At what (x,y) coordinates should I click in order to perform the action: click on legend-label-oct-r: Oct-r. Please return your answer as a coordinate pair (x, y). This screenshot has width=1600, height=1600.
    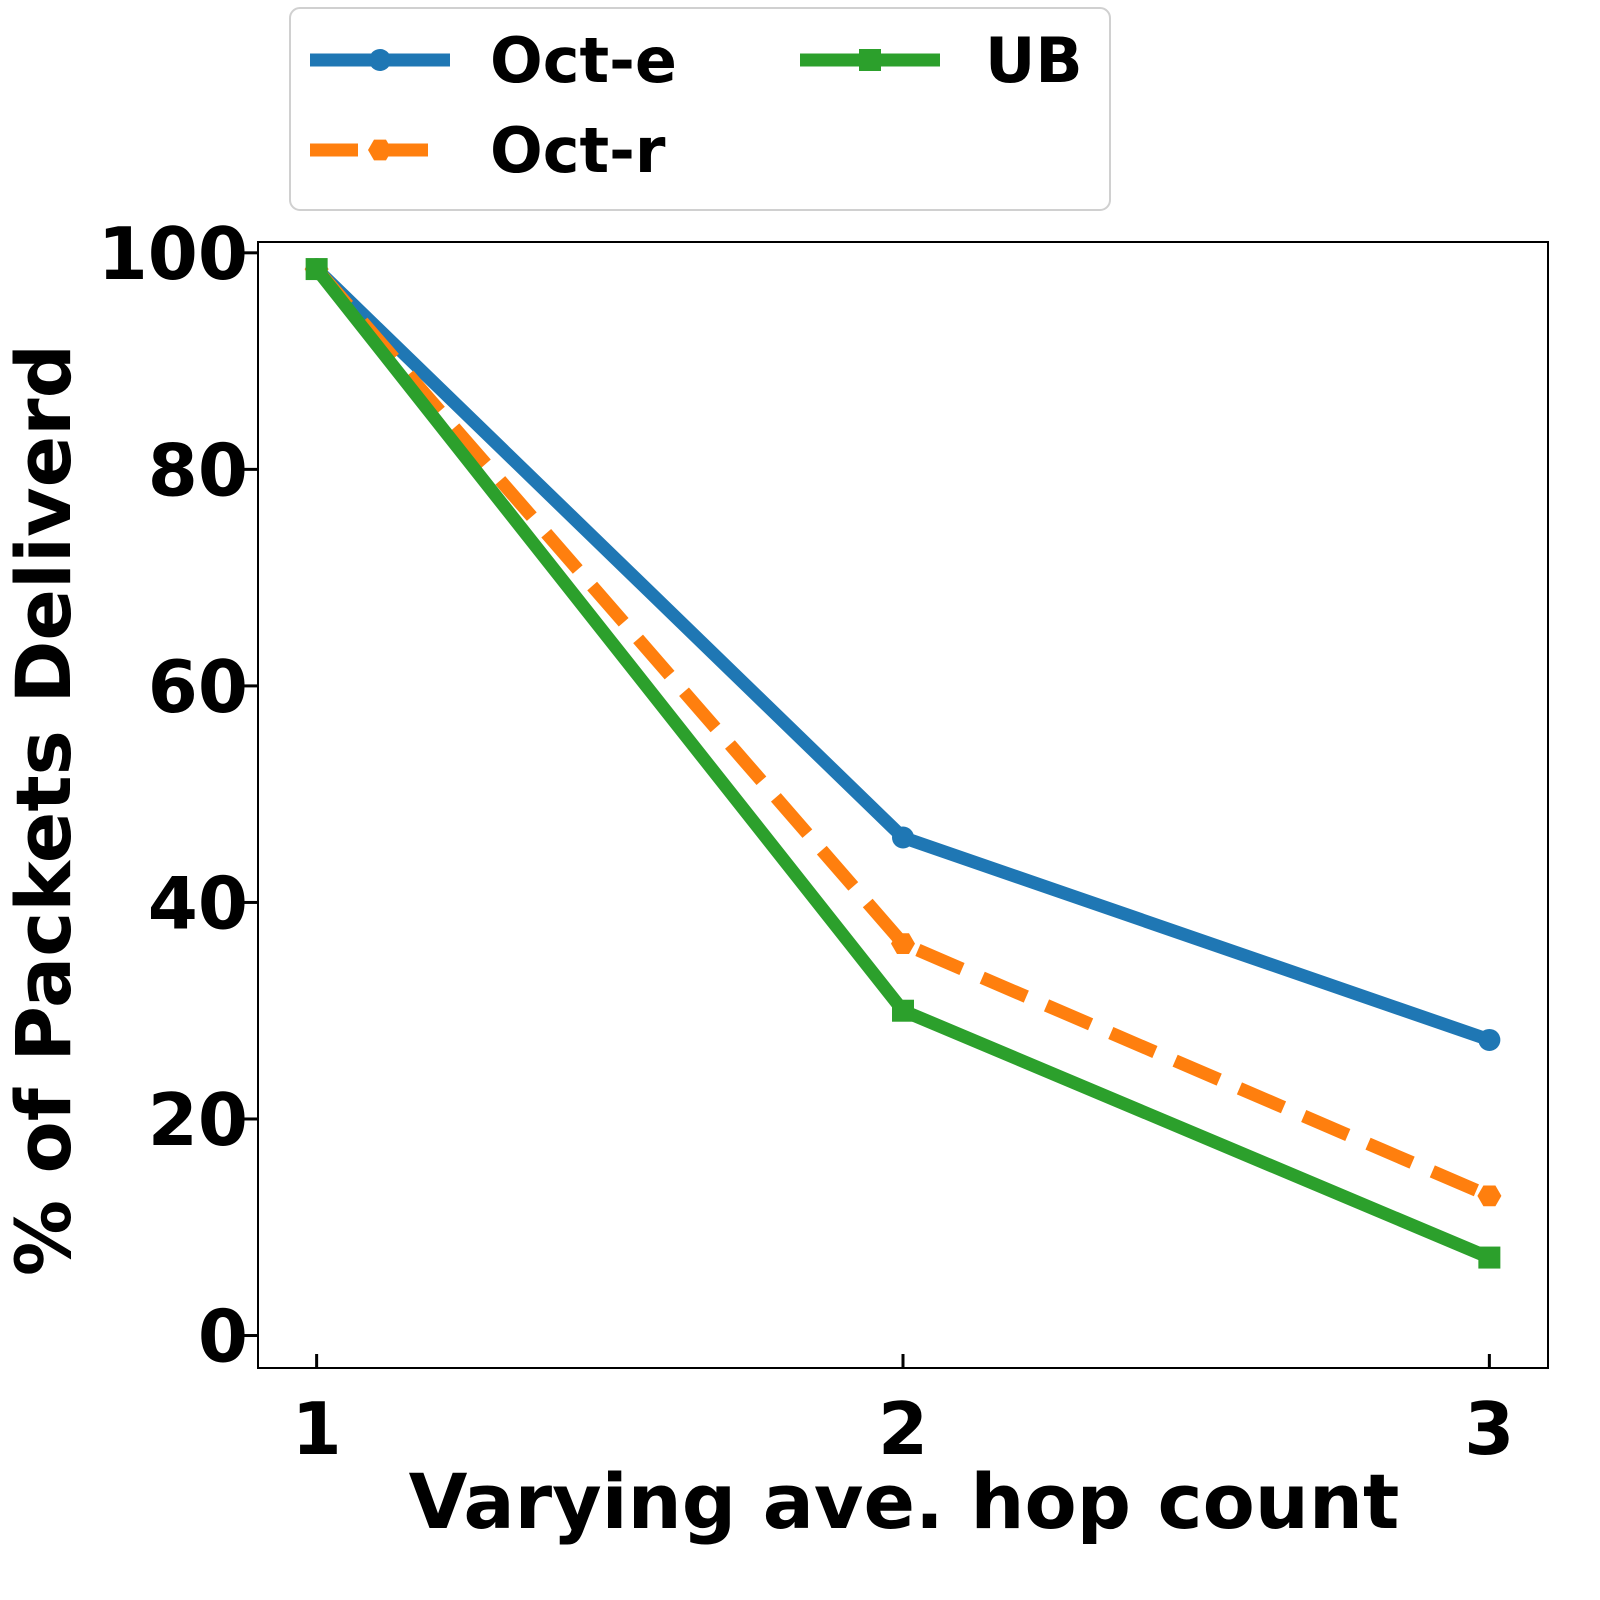
    Looking at the image, I should click on (578, 150).